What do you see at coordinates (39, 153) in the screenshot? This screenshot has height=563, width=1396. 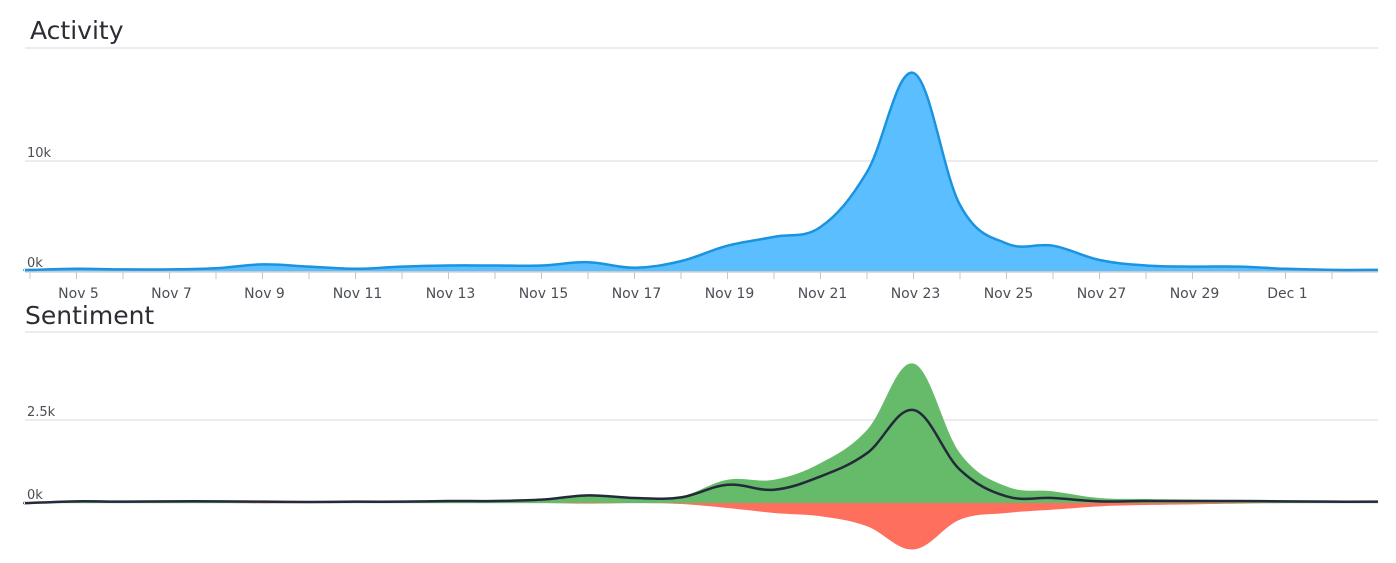 I see `activity-y-tick-label: 10k` at bounding box center [39, 153].